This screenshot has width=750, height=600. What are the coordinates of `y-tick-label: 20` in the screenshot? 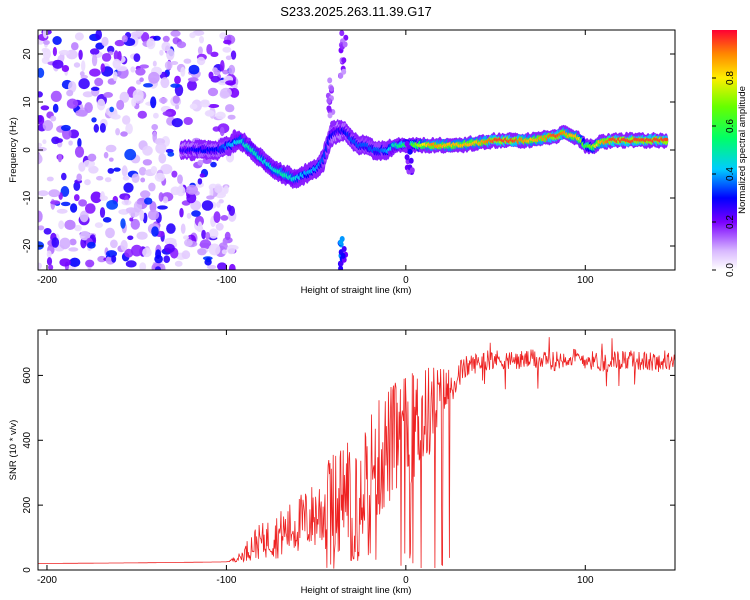 It's located at (27, 54).